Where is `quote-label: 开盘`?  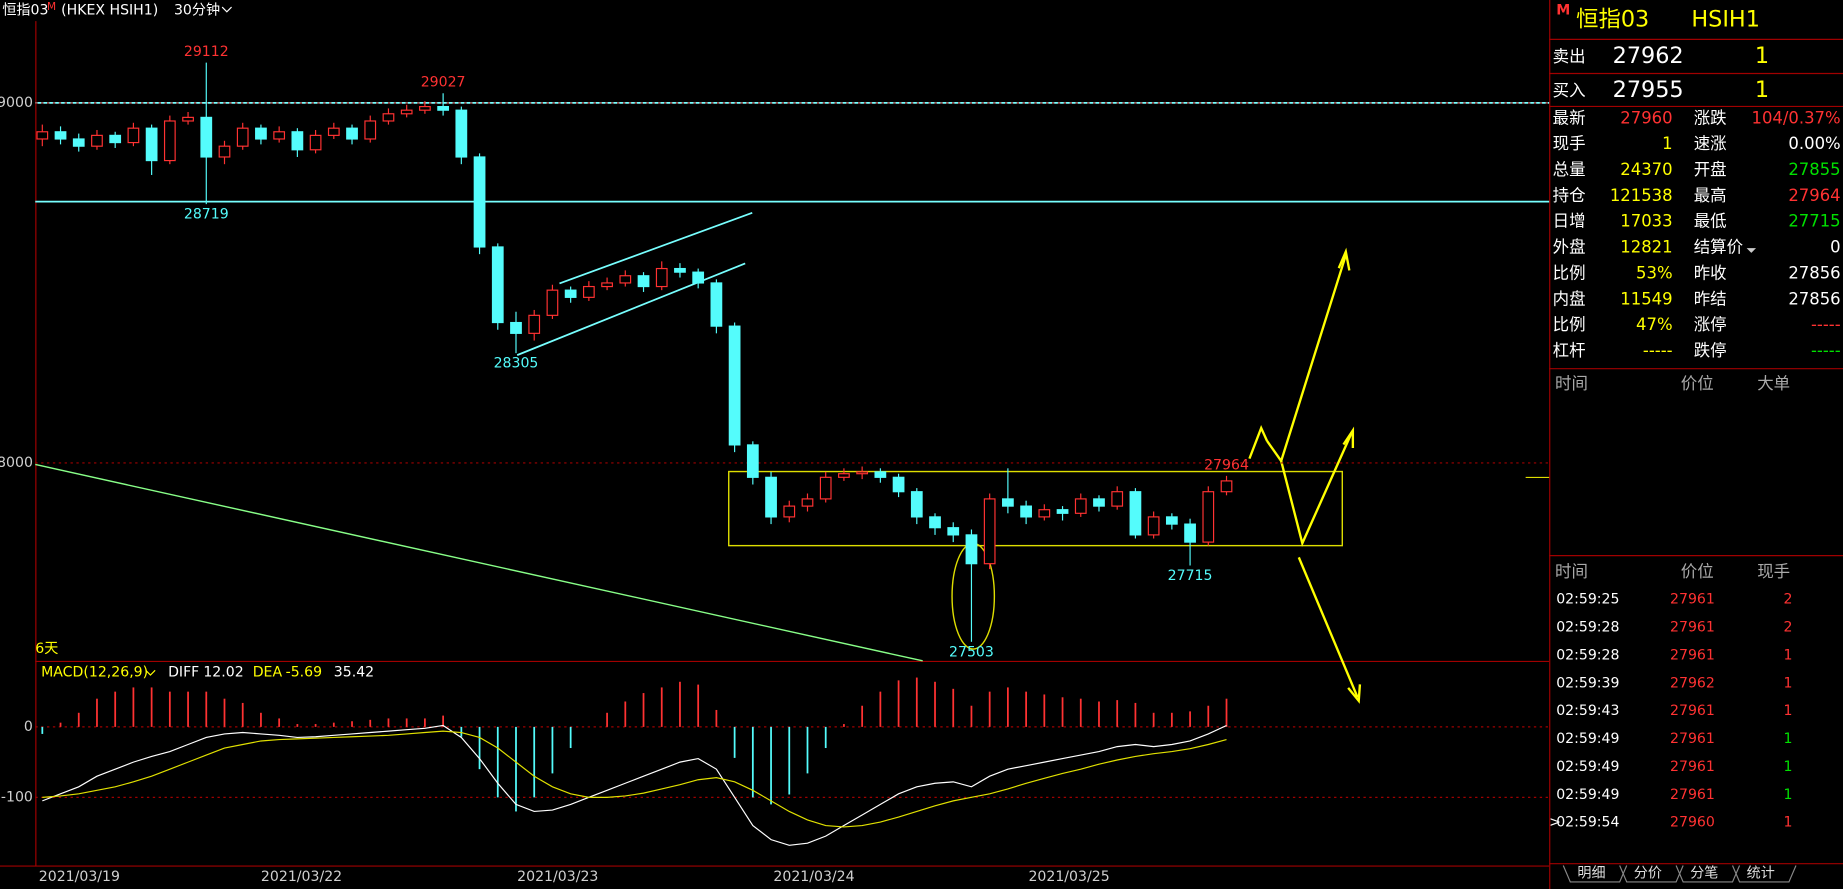 quote-label: 开盘 is located at coordinates (1710, 169).